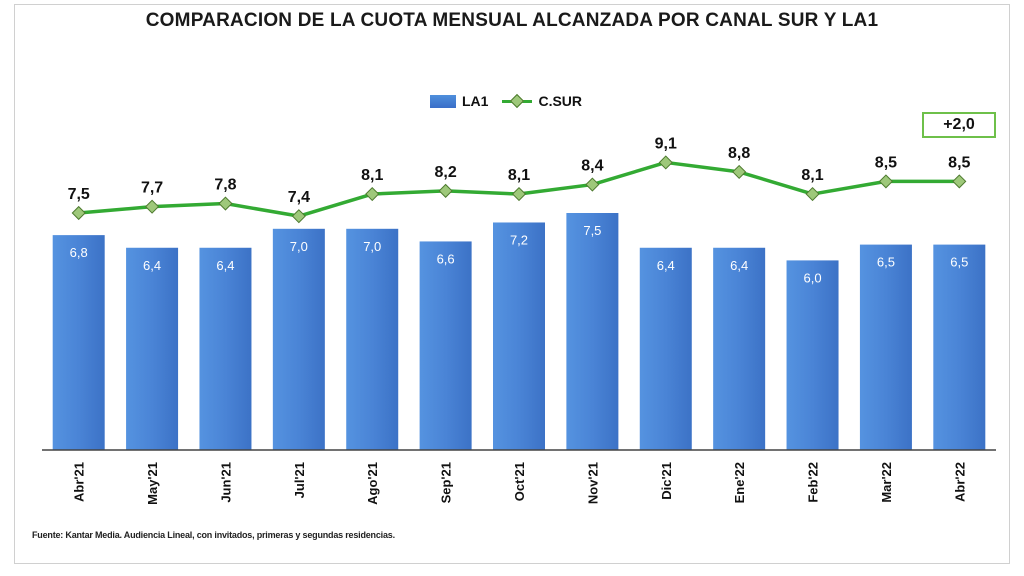 The height and width of the screenshot is (576, 1024). What do you see at coordinates (79, 252) in the screenshot?
I see `bar-value-label: 6,8` at bounding box center [79, 252].